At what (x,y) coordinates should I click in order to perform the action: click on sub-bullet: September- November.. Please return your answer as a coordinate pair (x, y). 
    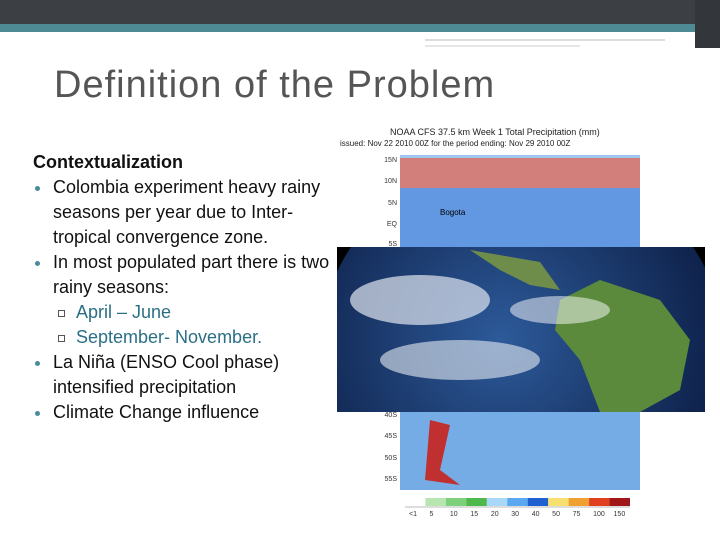
    Looking at the image, I should click on (183, 337).